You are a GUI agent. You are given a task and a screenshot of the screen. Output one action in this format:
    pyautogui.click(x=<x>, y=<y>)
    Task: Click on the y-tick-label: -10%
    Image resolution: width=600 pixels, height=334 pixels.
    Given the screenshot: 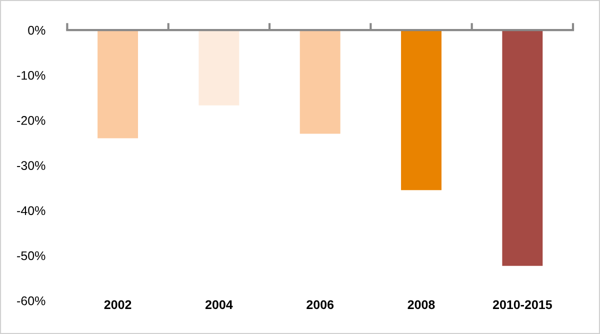 What is the action you would take?
    pyautogui.click(x=31, y=75)
    